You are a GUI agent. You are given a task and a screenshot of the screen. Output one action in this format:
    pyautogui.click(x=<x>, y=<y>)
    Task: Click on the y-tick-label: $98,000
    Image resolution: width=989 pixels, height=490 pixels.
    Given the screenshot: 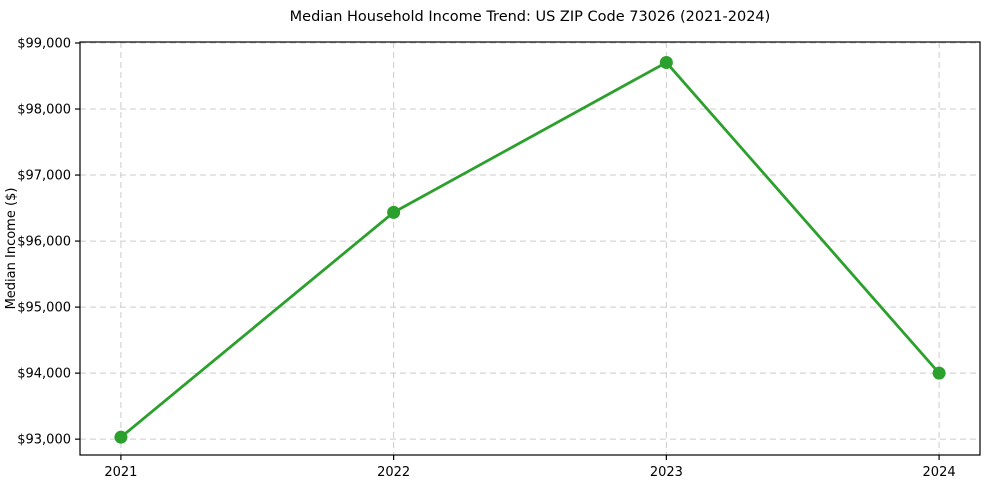 What is the action you would take?
    pyautogui.click(x=44, y=110)
    